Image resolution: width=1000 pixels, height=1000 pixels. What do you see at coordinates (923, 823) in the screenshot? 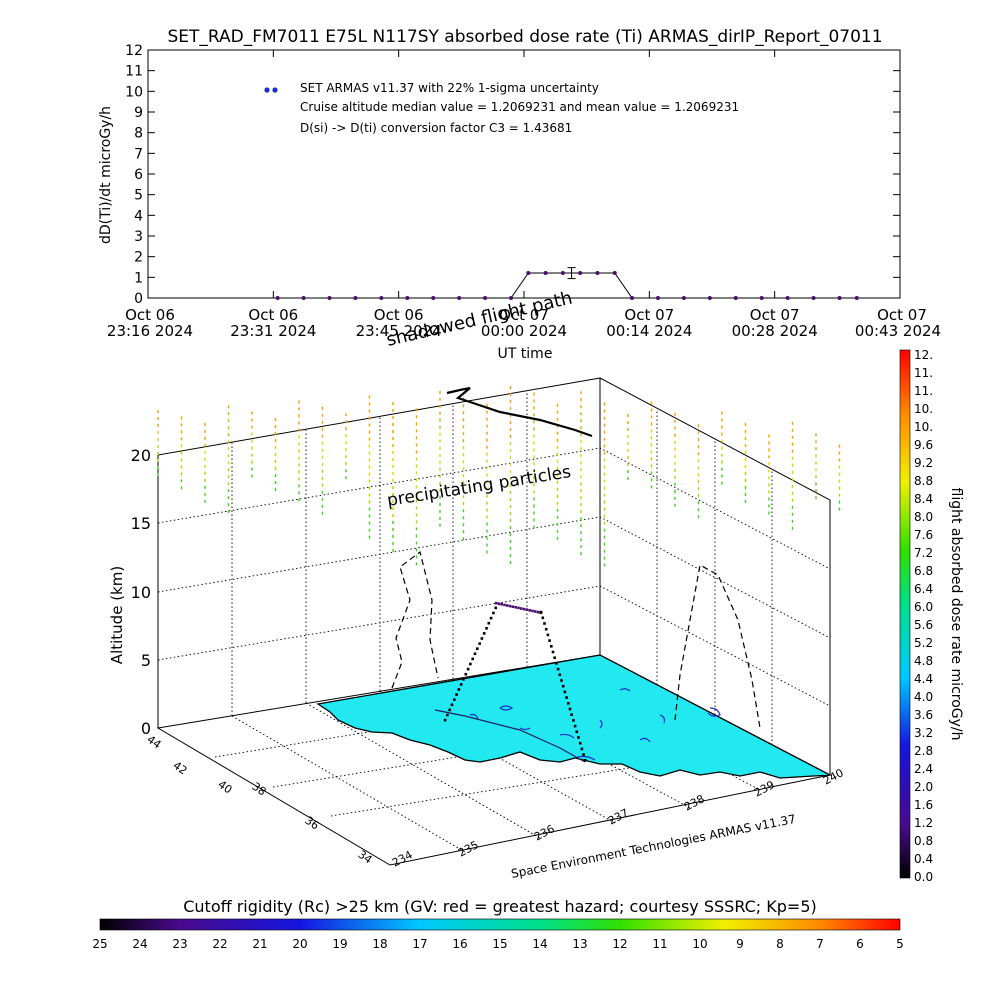
I see `dose-tick-label: 1.2` at bounding box center [923, 823].